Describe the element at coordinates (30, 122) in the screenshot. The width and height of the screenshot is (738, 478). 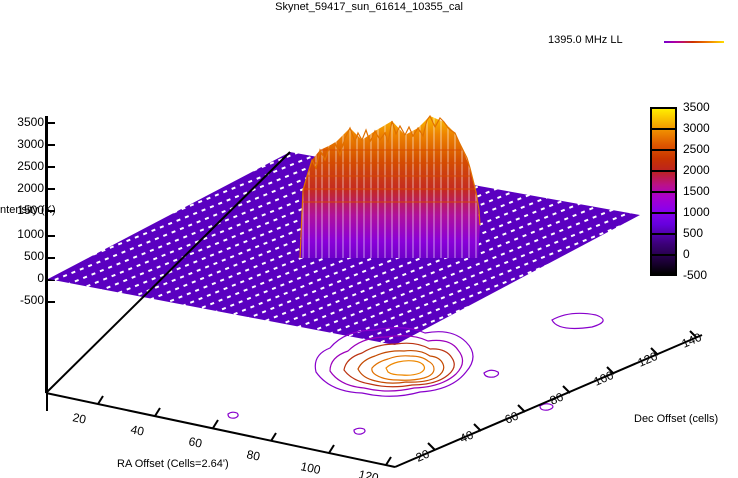
I see `z-axis-label: 3500` at that location.